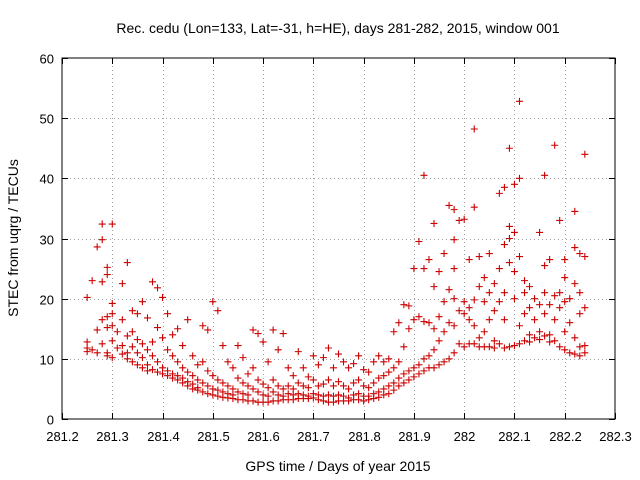 The height and width of the screenshot is (480, 640). Describe the element at coordinates (364, 436) in the screenshot. I see `x-tick-label: 281.8` at that location.